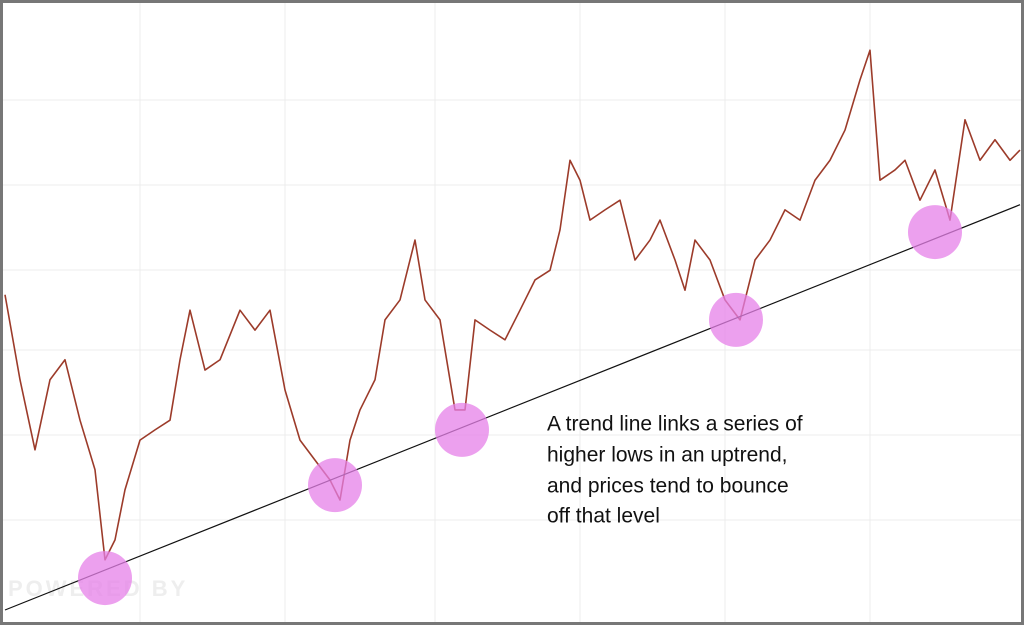  Describe the element at coordinates (675, 424) in the screenshot. I see `annotation-line: A trend line links a series of` at that location.